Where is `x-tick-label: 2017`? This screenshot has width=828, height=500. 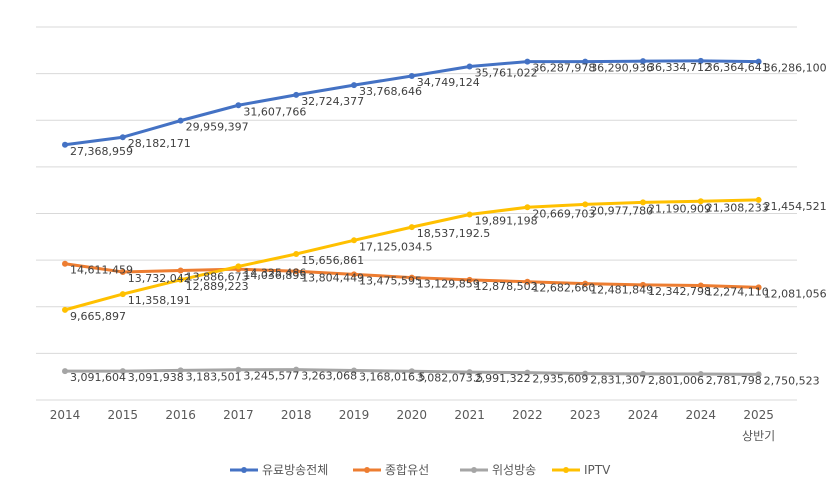
x-tick-label: 2017 is located at coordinates (238, 415).